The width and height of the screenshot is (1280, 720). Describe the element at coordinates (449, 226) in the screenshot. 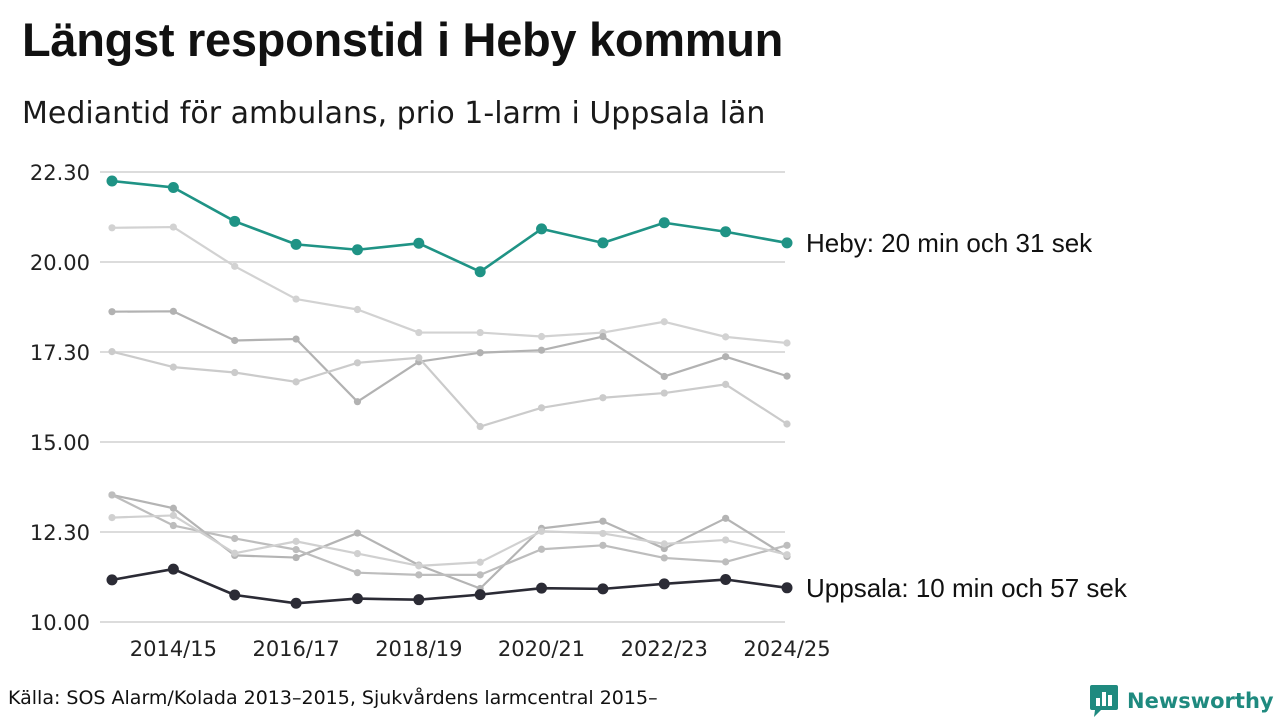

I see `series-heby` at that location.